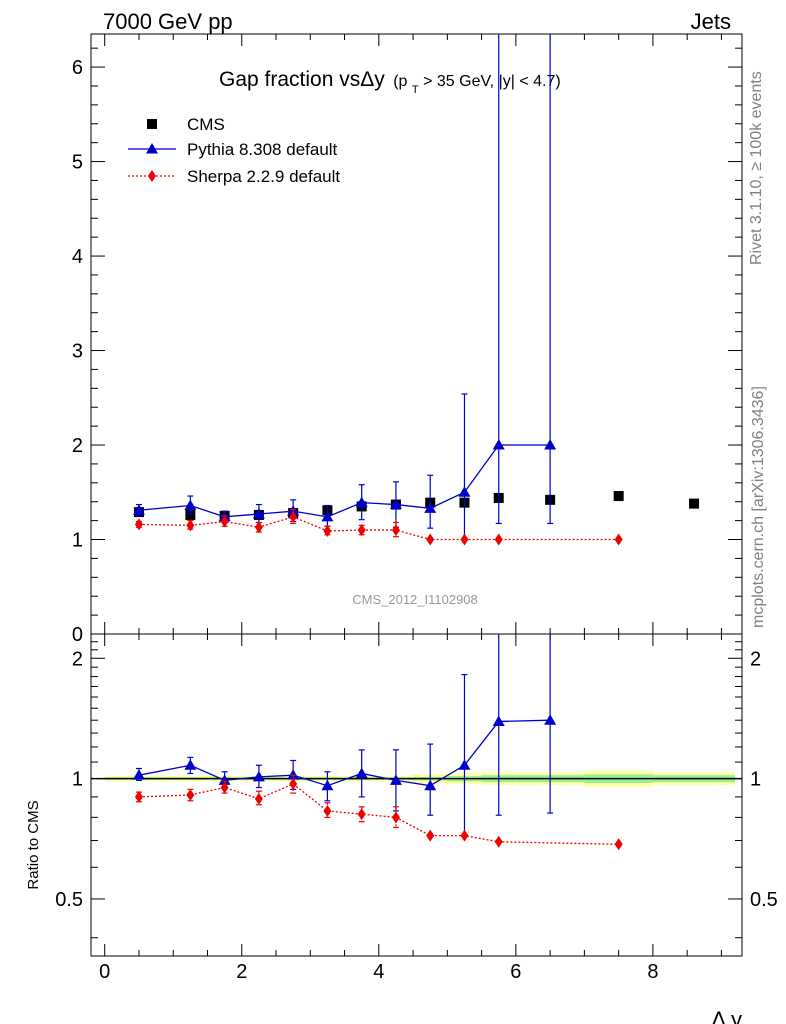 The width and height of the screenshot is (786, 1024). I want to click on ratio-pythia-8-308-default-series, so click(344, 735).